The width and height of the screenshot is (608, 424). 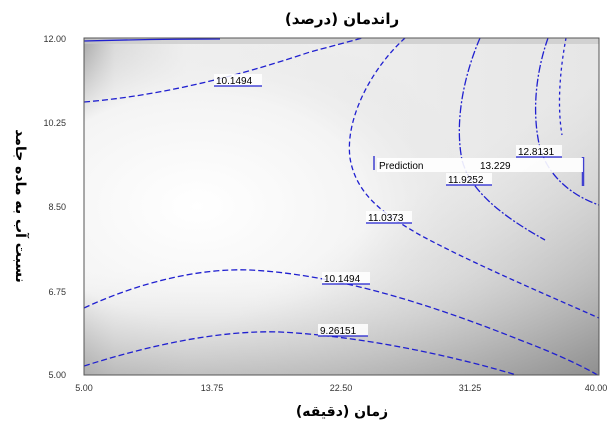 I want to click on x-tick-label: 31.25, so click(x=470, y=388).